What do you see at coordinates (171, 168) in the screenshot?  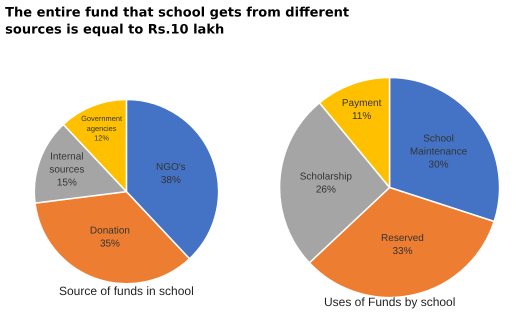 I see `slice-label: NGO's` at bounding box center [171, 168].